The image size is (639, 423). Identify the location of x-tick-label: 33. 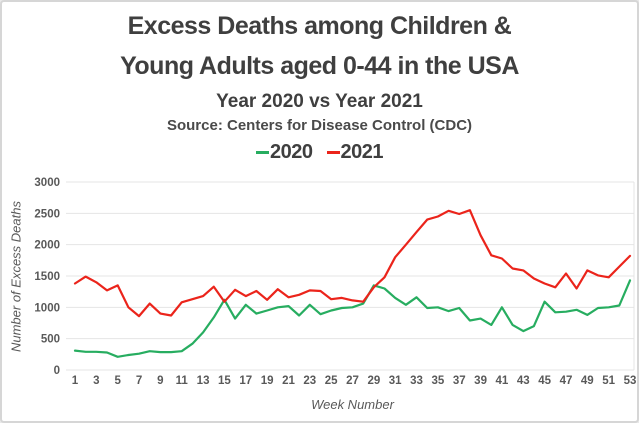
(416, 381).